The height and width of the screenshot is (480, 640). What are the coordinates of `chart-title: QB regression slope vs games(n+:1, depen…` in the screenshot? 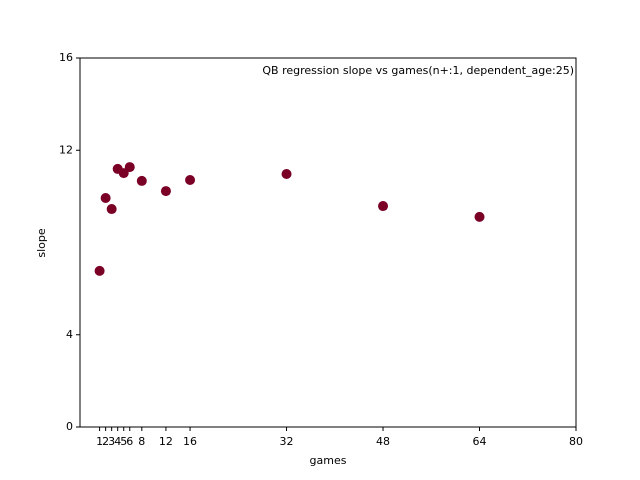 It's located at (418, 70).